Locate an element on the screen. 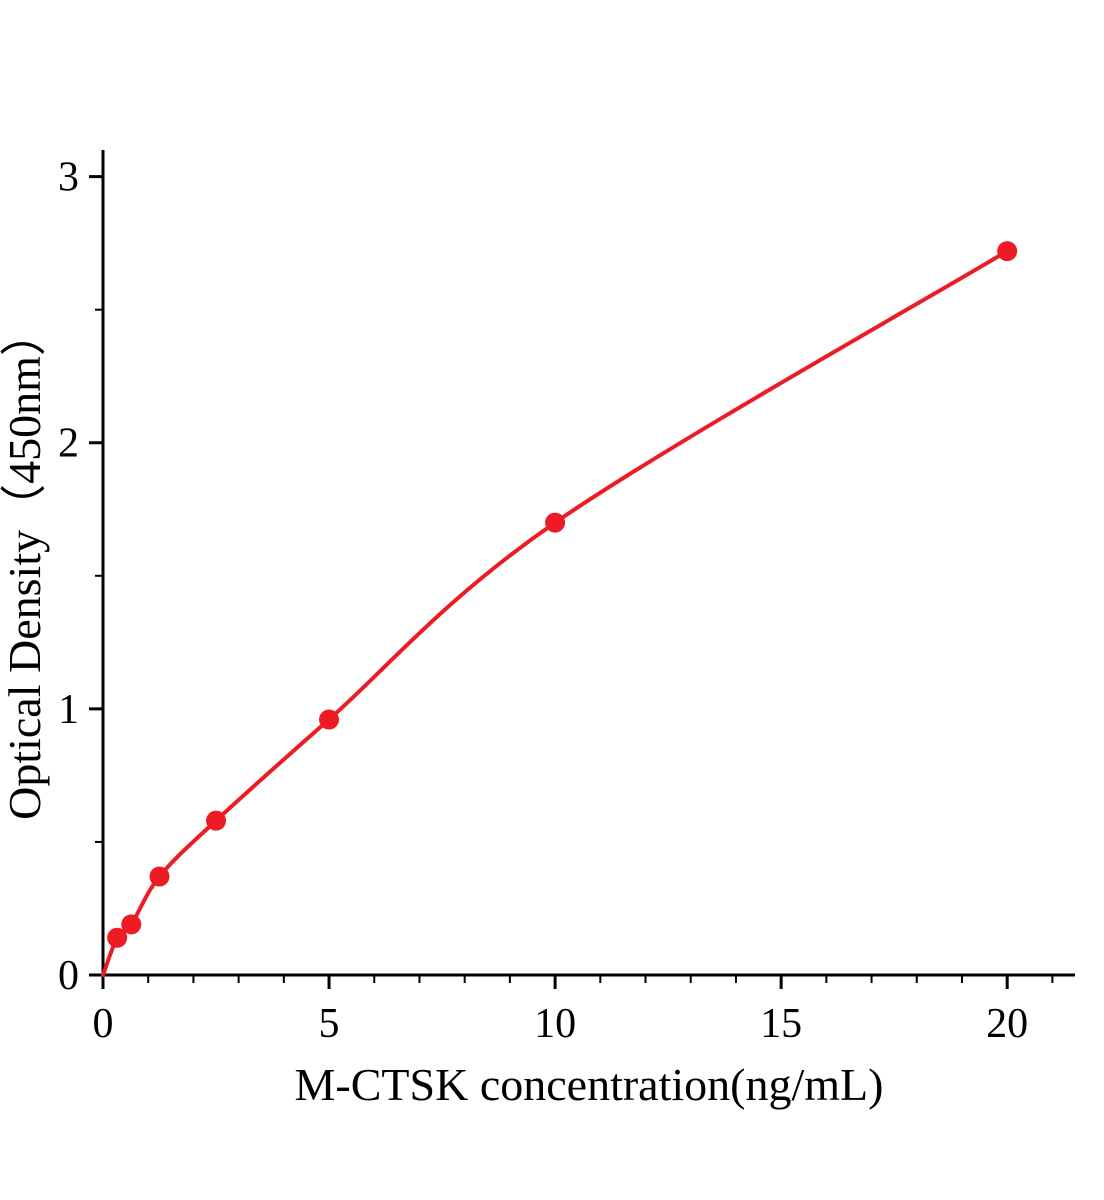 This screenshot has width=1104, height=1200. x-axis-label: M-CTSK concentration(ng/mL) is located at coordinates (589, 1084).